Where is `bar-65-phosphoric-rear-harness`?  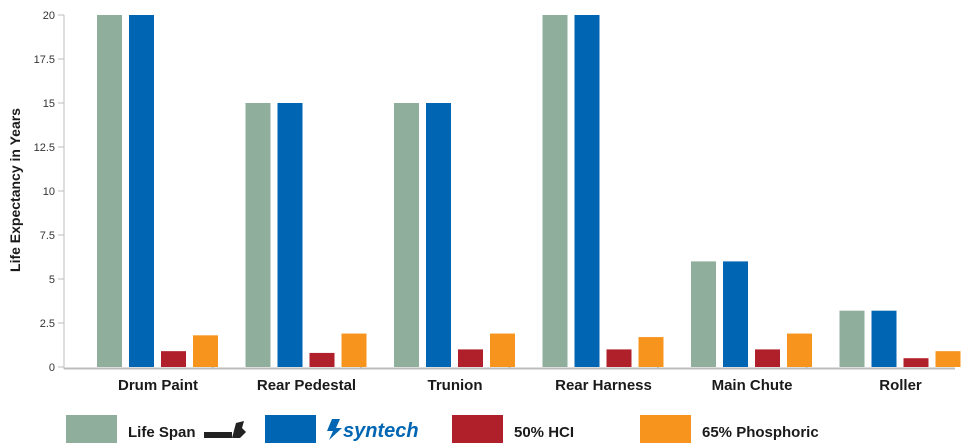
bar-65-phosphoric-rear-harness is located at coordinates (651, 352).